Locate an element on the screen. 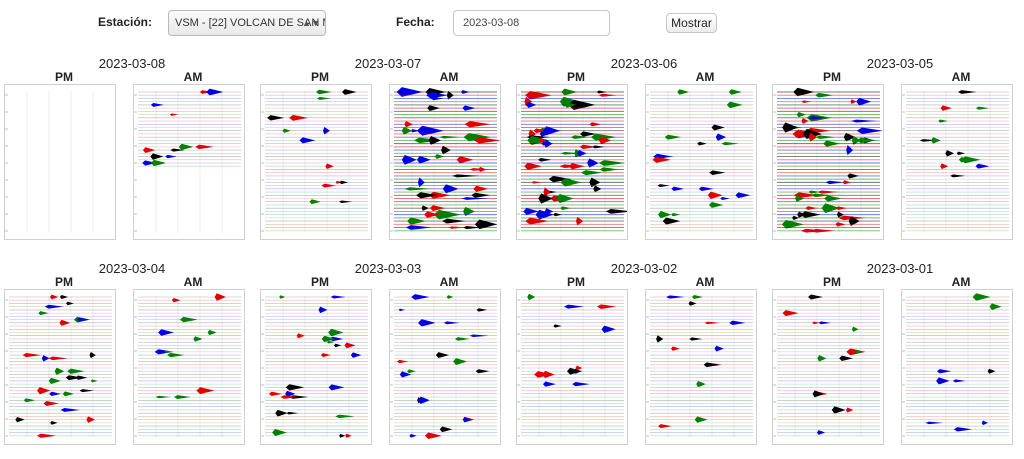 The image size is (1024, 459). station-select-value: VSM - [22] VOLCAN DE SAN M is located at coordinates (250, 23).